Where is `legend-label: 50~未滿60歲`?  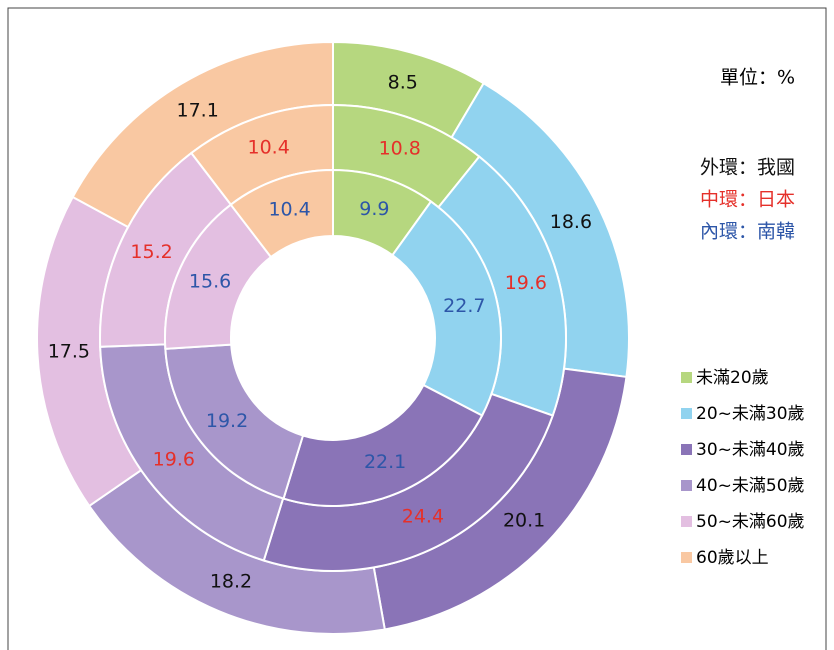
legend-label: 50~未滿60歲 is located at coordinates (750, 522).